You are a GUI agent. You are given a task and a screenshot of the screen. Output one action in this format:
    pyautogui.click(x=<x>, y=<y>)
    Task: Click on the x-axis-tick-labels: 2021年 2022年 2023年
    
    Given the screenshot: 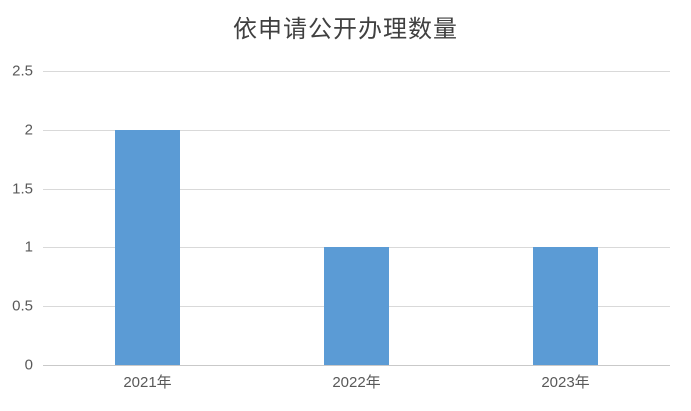 What is the action you would take?
    pyautogui.click(x=356, y=382)
    